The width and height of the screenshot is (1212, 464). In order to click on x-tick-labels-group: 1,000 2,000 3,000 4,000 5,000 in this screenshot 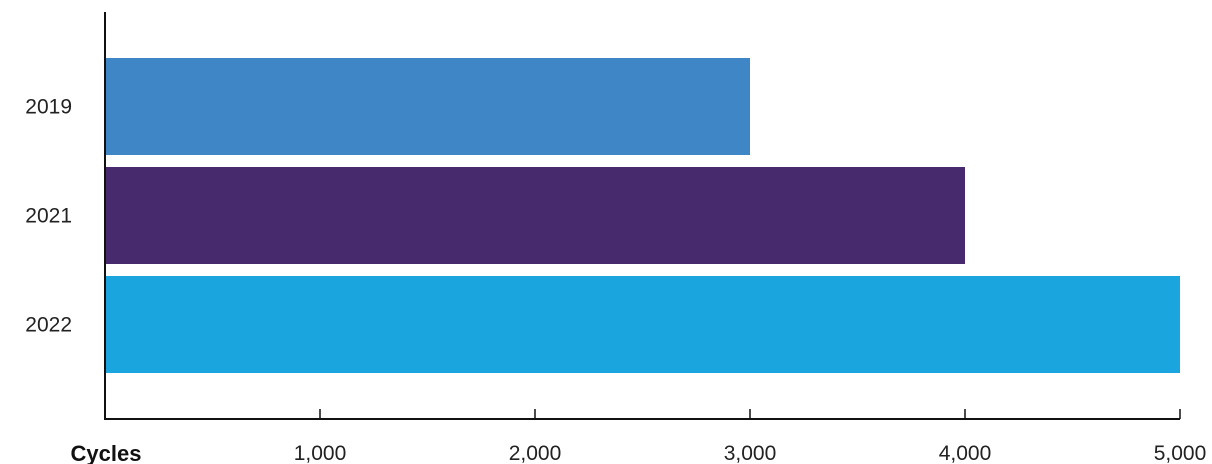, I will do `click(750, 453)`.